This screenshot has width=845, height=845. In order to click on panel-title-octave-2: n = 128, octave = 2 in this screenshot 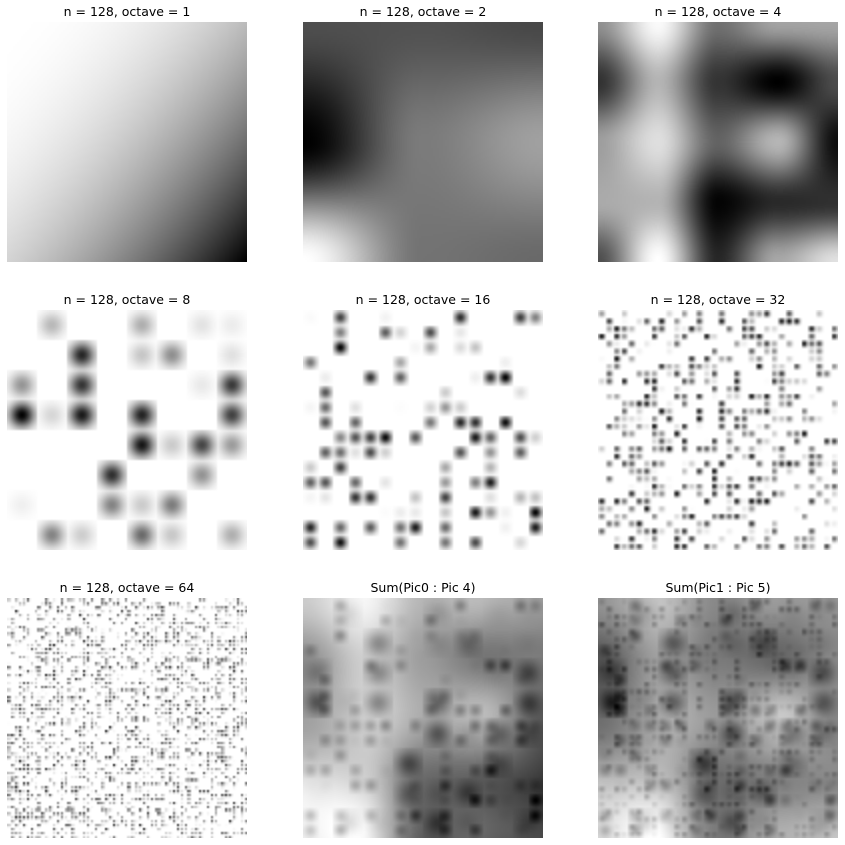, I will do `click(423, 11)`.